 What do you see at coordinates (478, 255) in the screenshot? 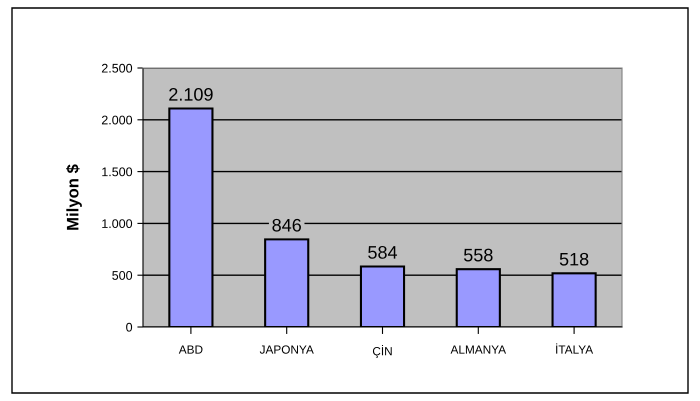
I see `data-label: 558` at bounding box center [478, 255].